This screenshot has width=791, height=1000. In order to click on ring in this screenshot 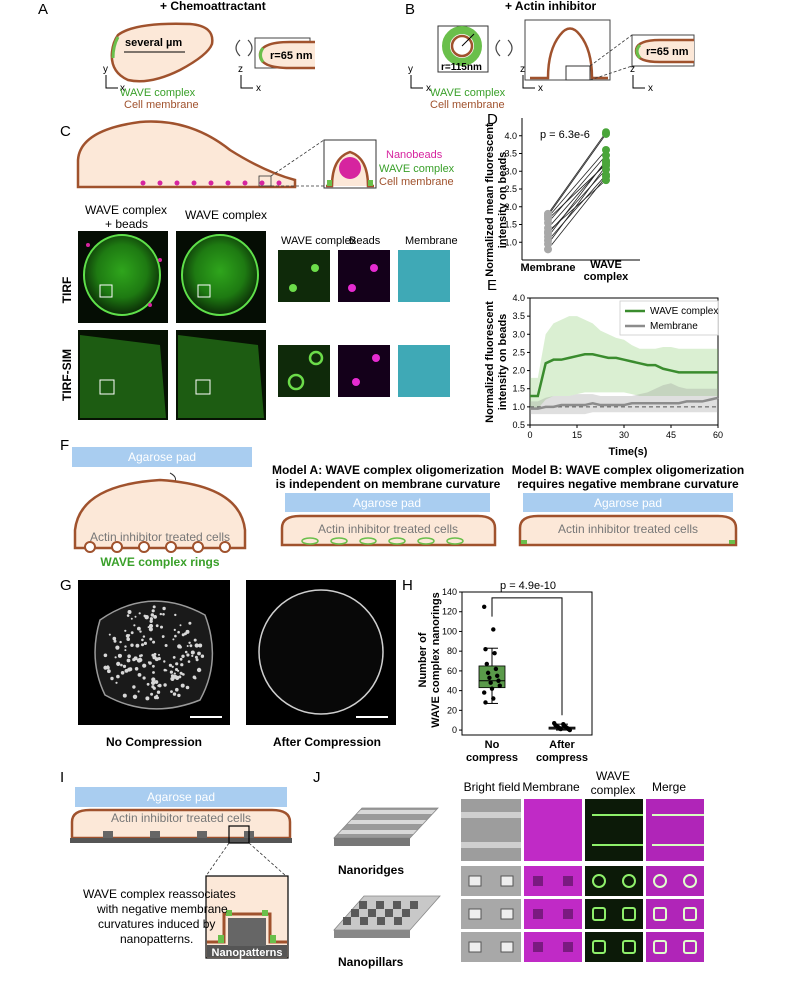, I will do `click(117, 547)`.